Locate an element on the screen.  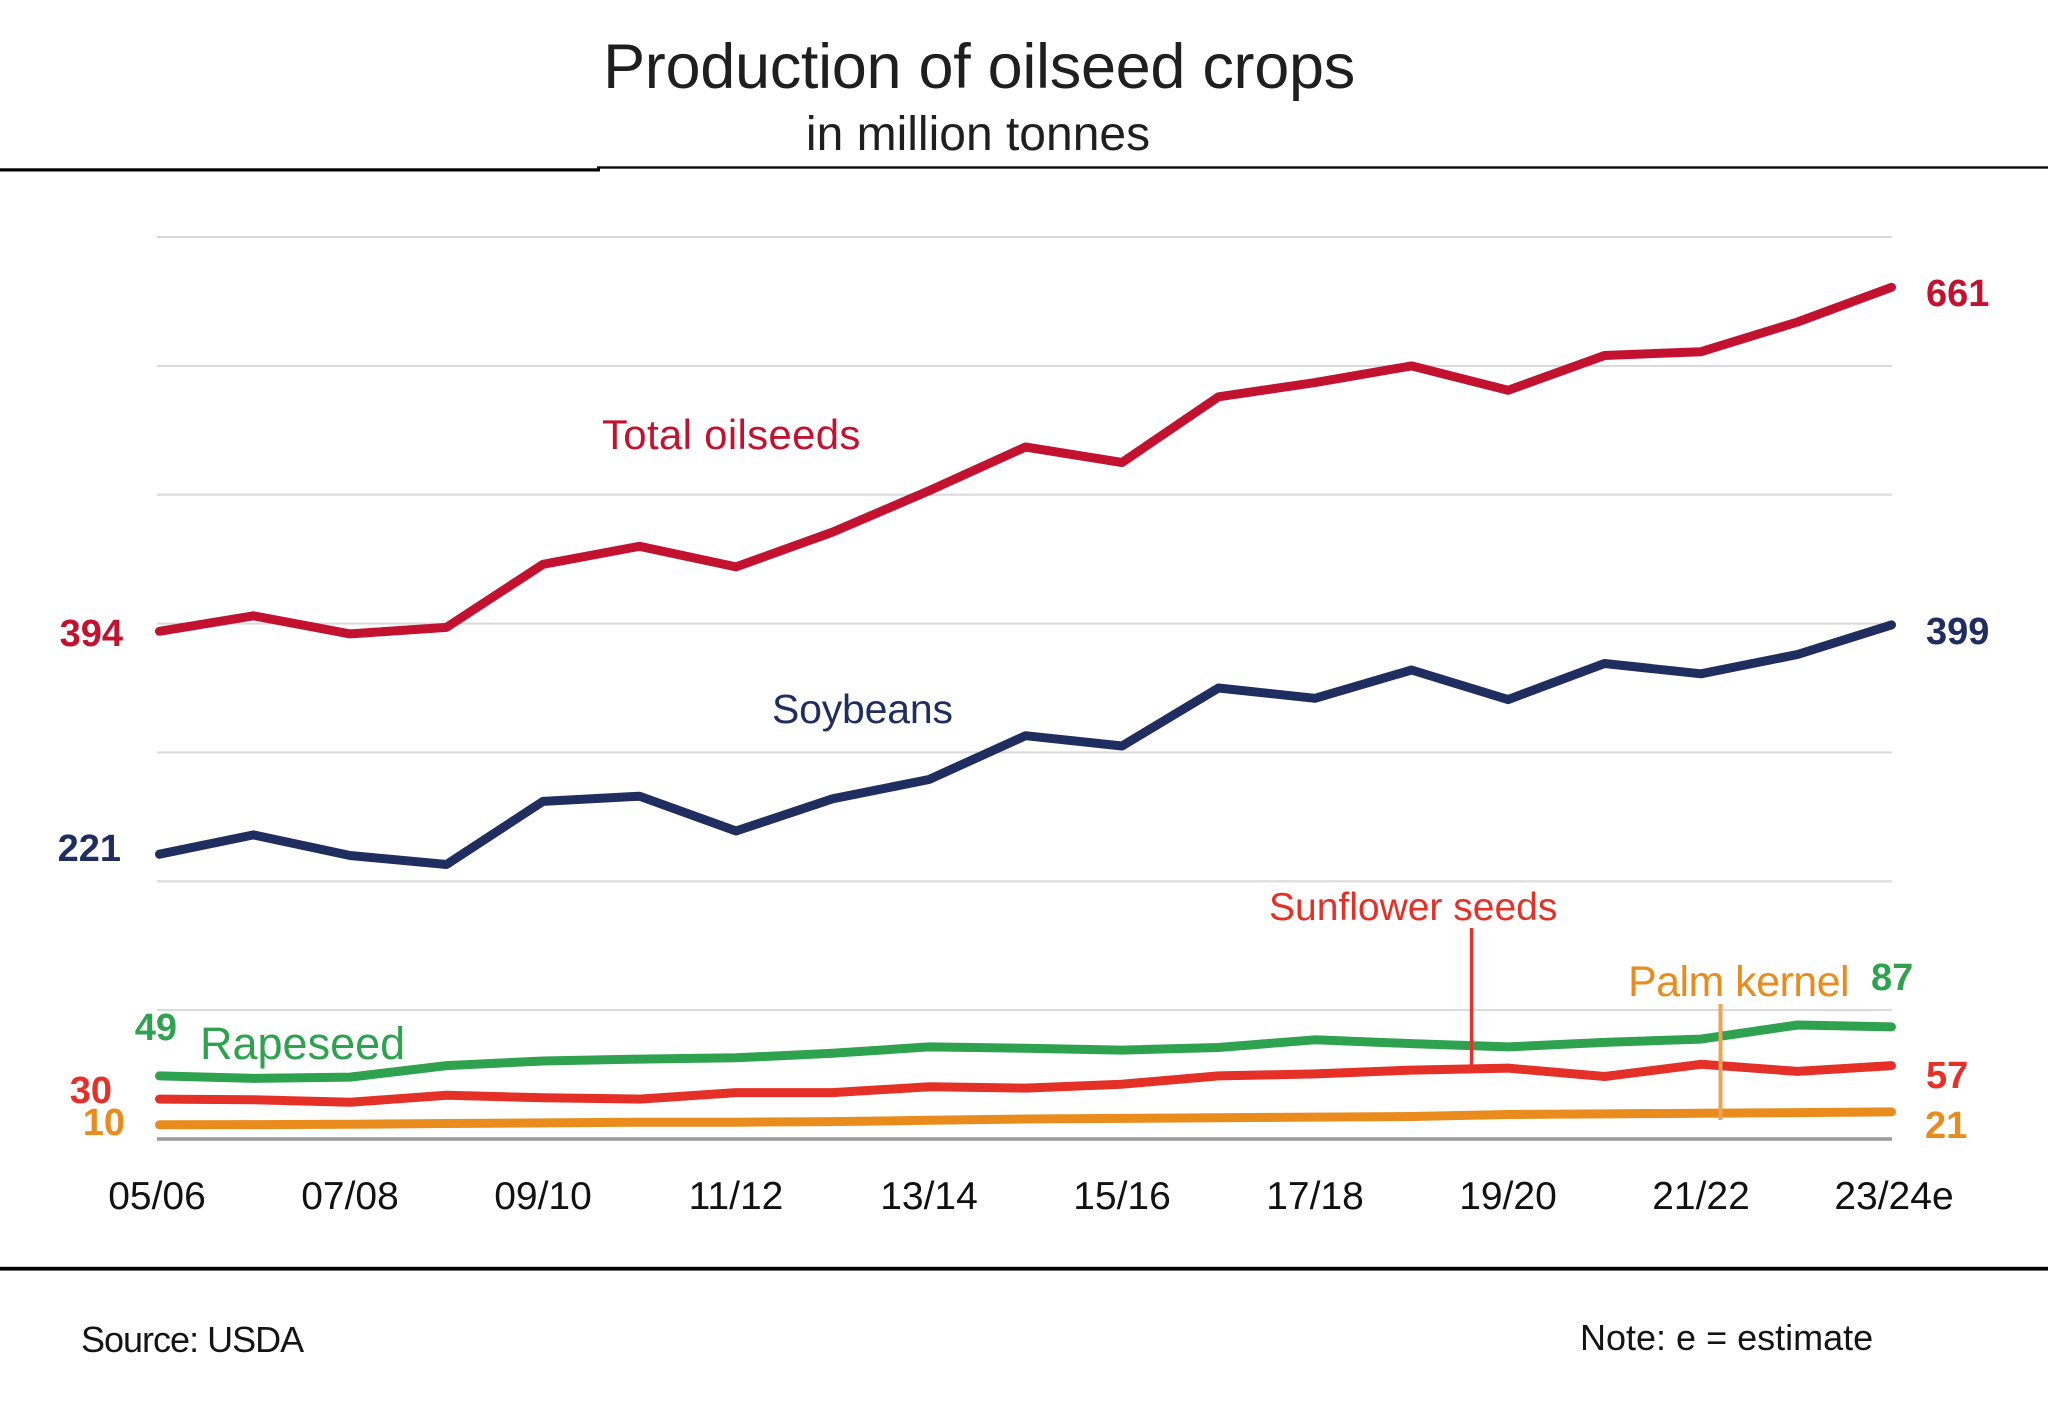
svg-text: 05/06 is located at coordinates (157, 1196).